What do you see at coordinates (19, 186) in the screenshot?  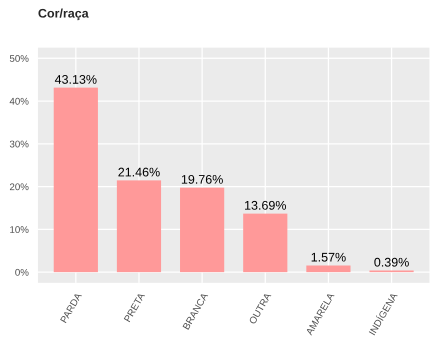 I see `y-tick-label: 20%` at bounding box center [19, 186].